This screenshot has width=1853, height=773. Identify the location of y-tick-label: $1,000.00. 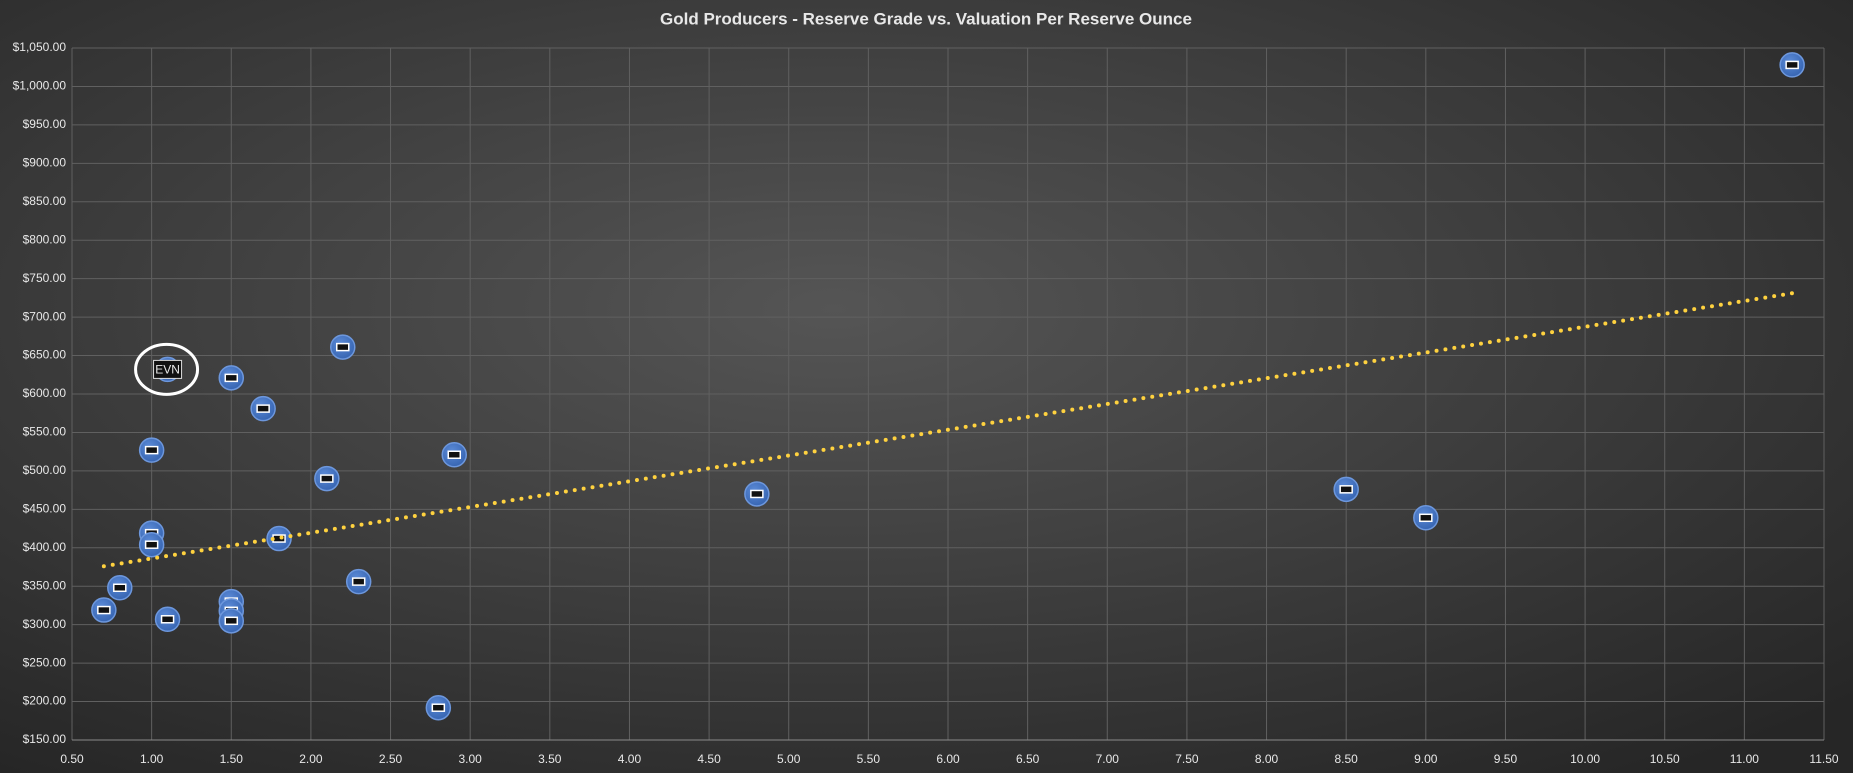
(40, 86).